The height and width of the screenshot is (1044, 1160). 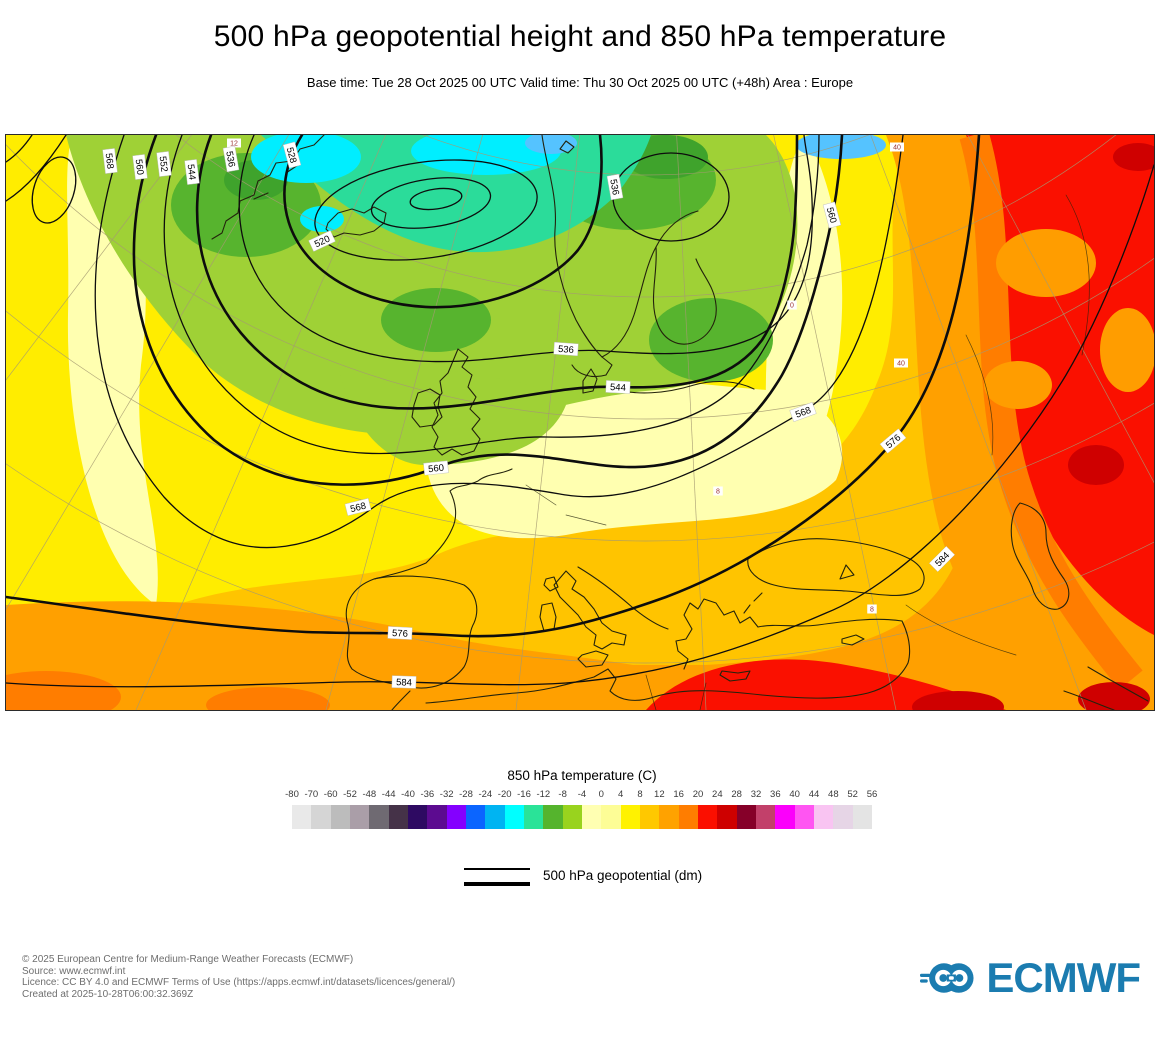 I want to click on colorbar-tick: 44, so click(x=814, y=794).